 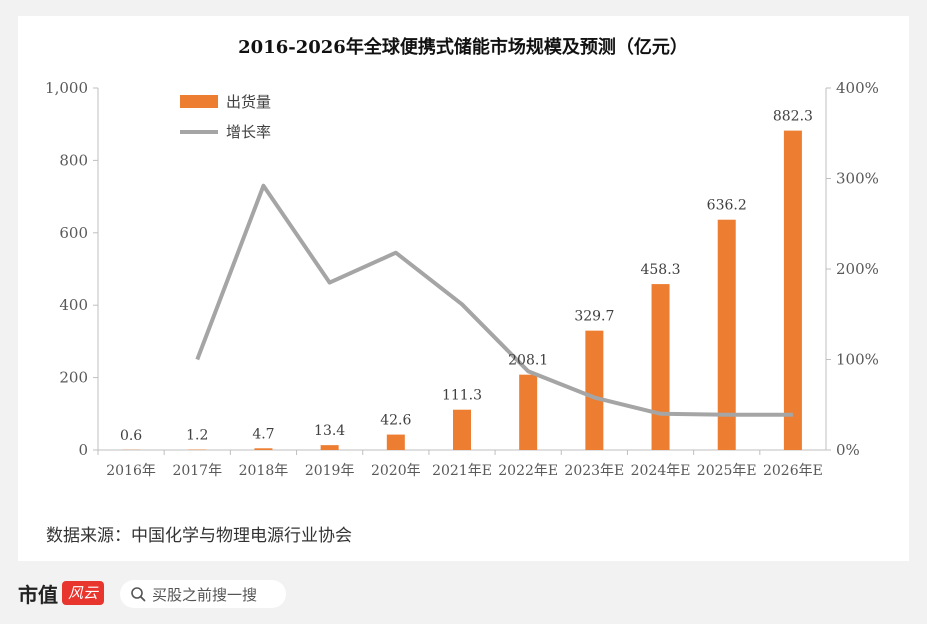 I want to click on legend-bar-swatch, so click(x=199, y=101).